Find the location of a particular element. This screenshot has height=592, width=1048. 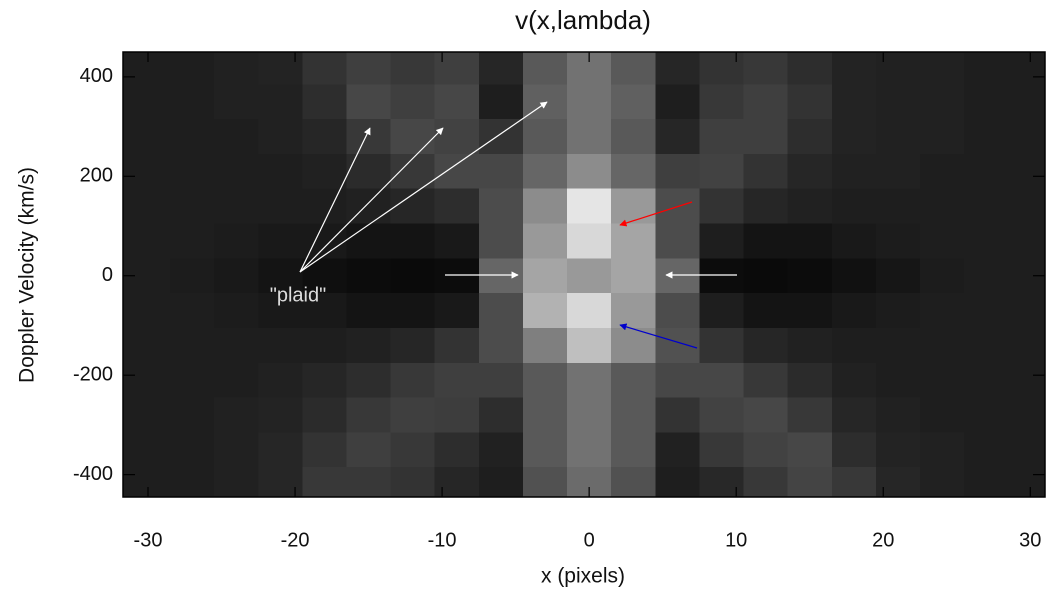

x-tick-label: -20 is located at coordinates (295, 540).